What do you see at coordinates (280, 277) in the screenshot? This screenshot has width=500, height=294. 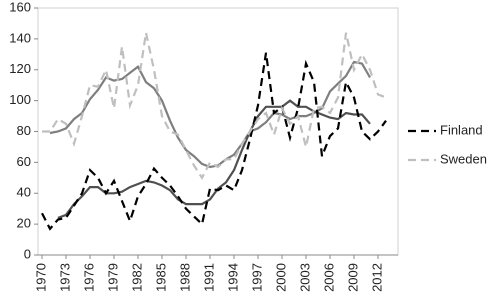 I see `x-tick-label: 2000` at bounding box center [280, 277].